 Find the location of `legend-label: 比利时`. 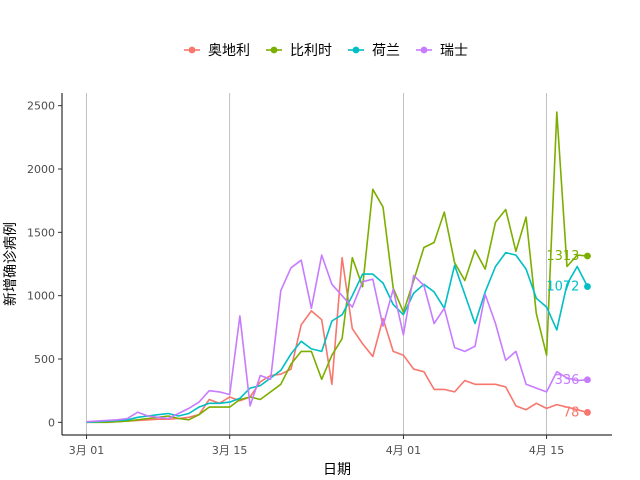

legend-label: 比利时 is located at coordinates (311, 51).